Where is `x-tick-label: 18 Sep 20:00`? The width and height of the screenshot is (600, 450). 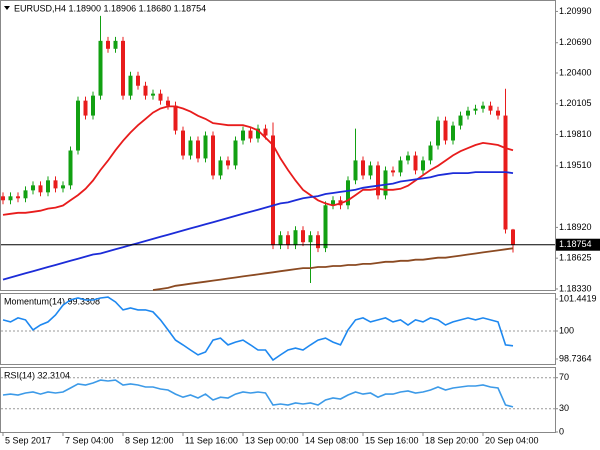
x-tick-label: 18 Sep 20:00 is located at coordinates (452, 440).